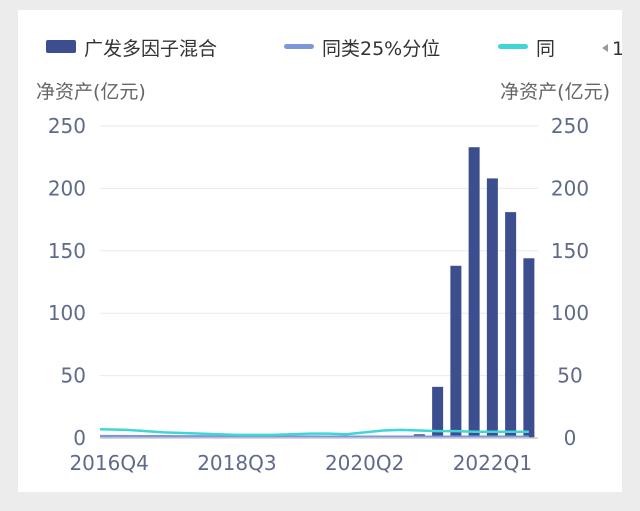 Image resolution: width=640 pixels, height=511 pixels. What do you see at coordinates (150, 49) in the screenshot?
I see `legend-label-fund: 广发多因子混合` at bounding box center [150, 49].